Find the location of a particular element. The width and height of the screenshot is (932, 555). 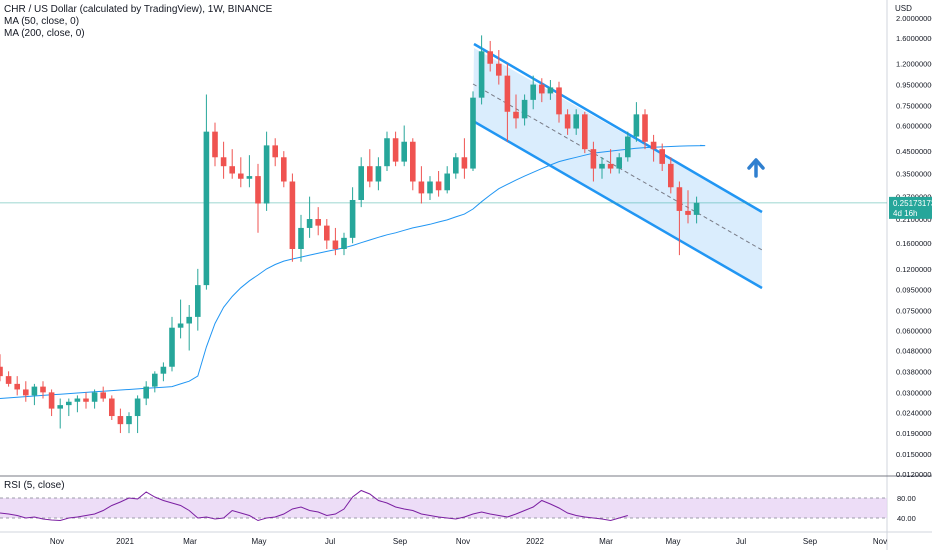

price-tick-label: 1.20000000 is located at coordinates (914, 64).